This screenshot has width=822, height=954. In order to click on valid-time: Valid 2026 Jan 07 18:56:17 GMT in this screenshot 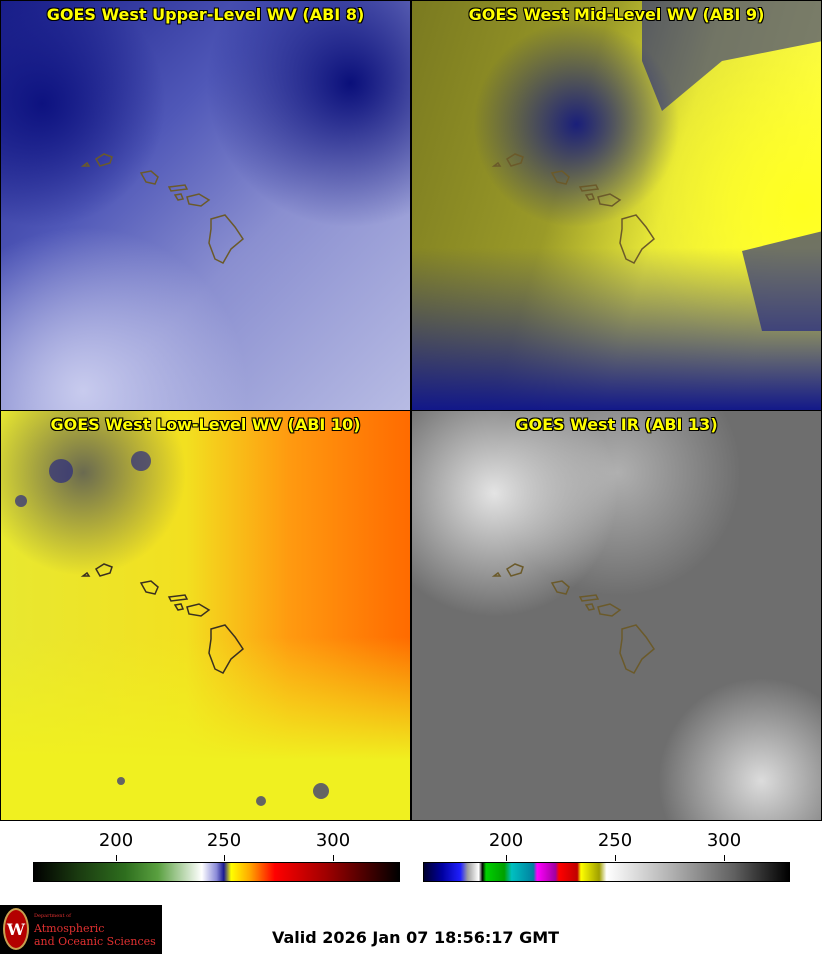, I will do `click(416, 937)`.